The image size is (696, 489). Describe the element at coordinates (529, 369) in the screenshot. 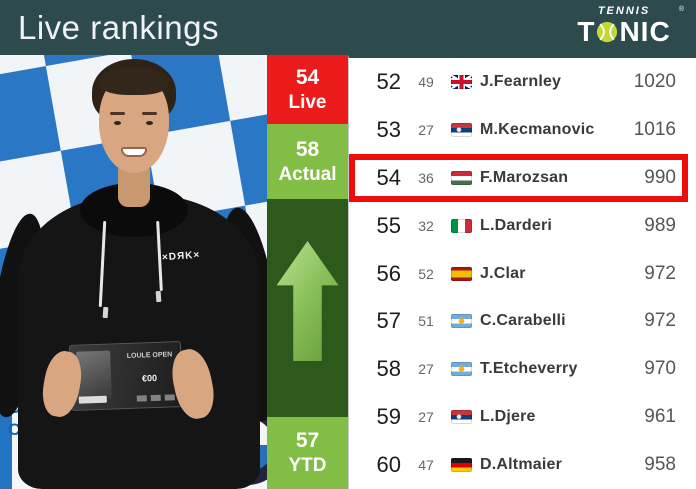

I see `player-name-cell: T.Etcheverry` at that location.